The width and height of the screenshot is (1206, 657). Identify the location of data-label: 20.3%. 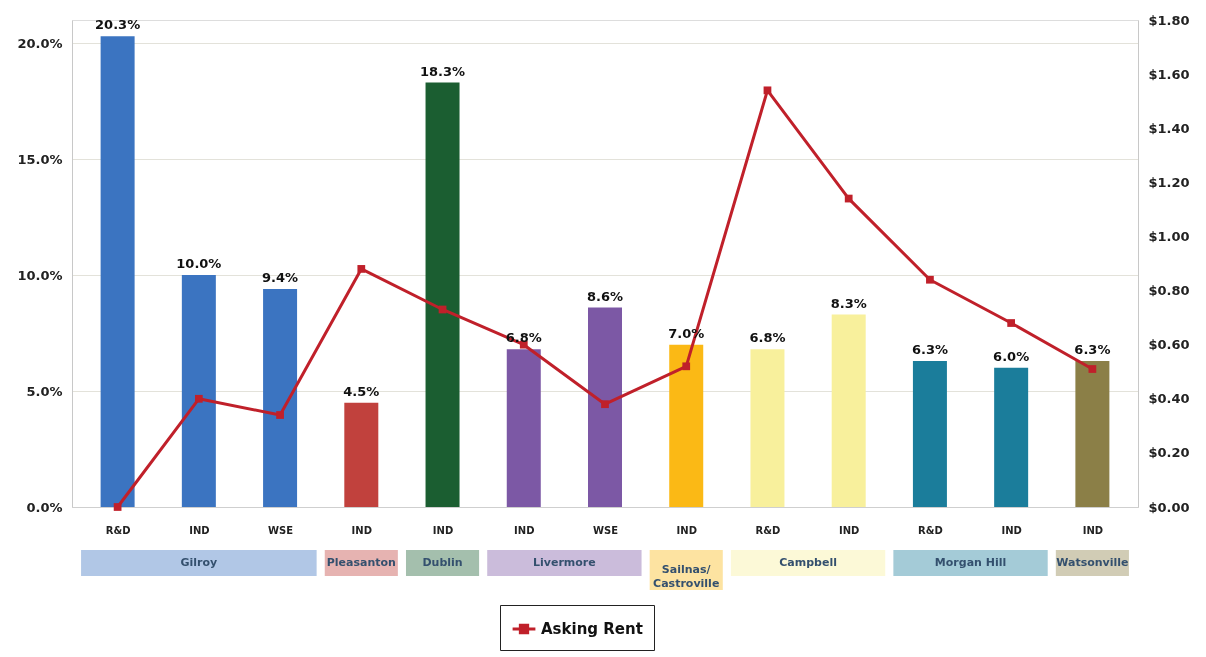
(118, 25).